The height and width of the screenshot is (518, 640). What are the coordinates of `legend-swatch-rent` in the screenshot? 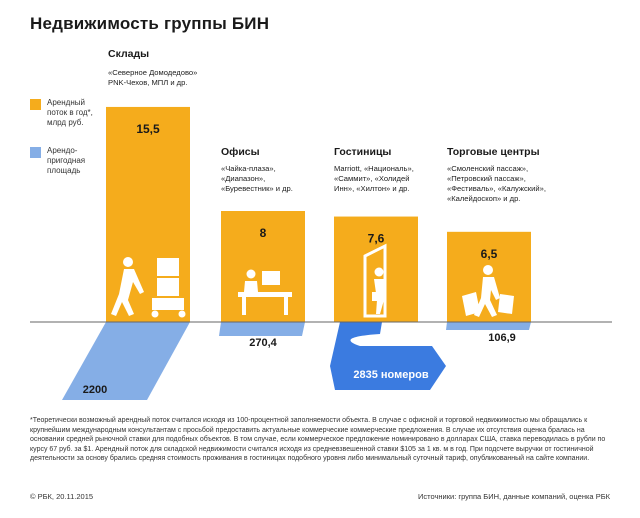 It's located at (35, 104).